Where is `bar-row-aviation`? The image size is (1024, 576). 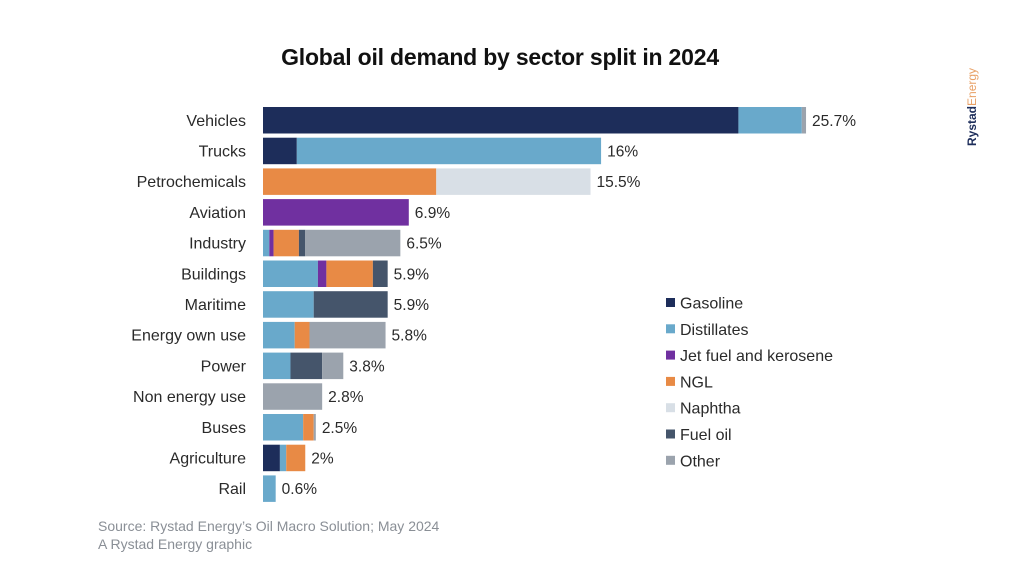 bar-row-aviation is located at coordinates (336, 212).